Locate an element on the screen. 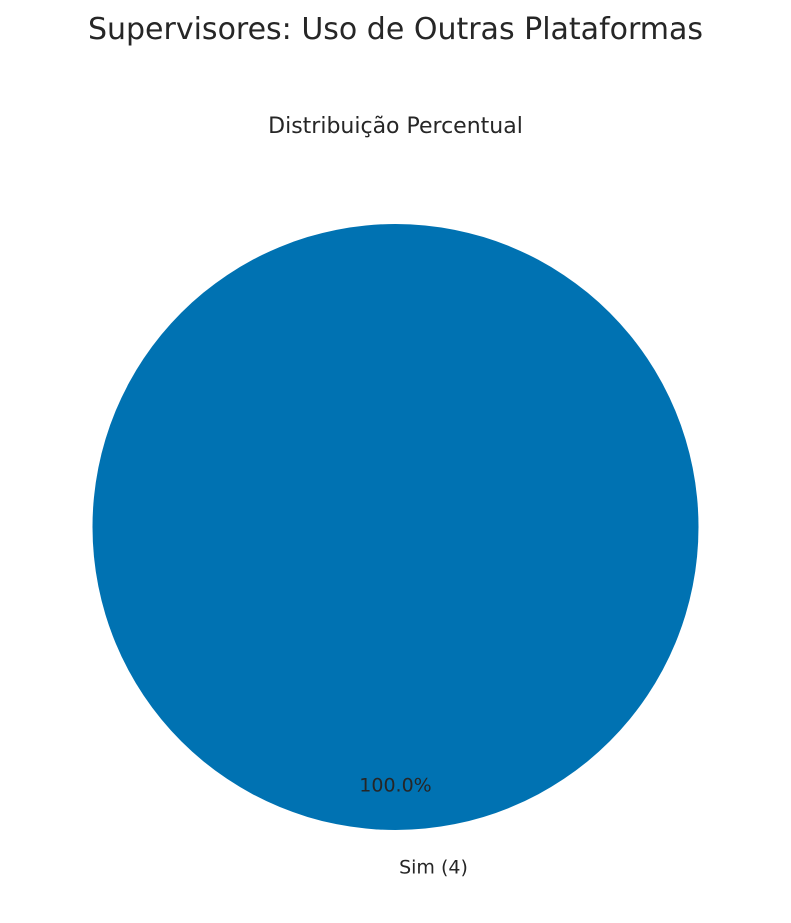 The width and height of the screenshot is (791, 923). pie-category-label: Sim (4) is located at coordinates (433, 867).